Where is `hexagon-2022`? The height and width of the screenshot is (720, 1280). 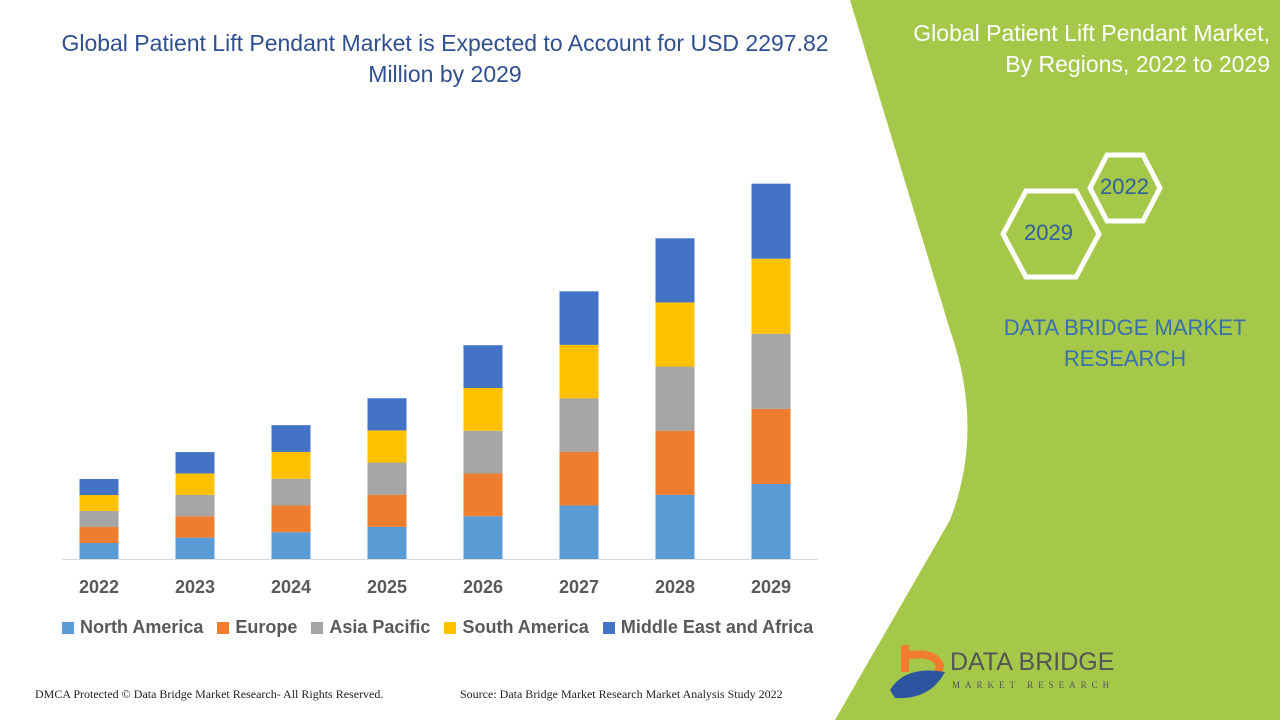 hexagon-2022 is located at coordinates (1125, 188).